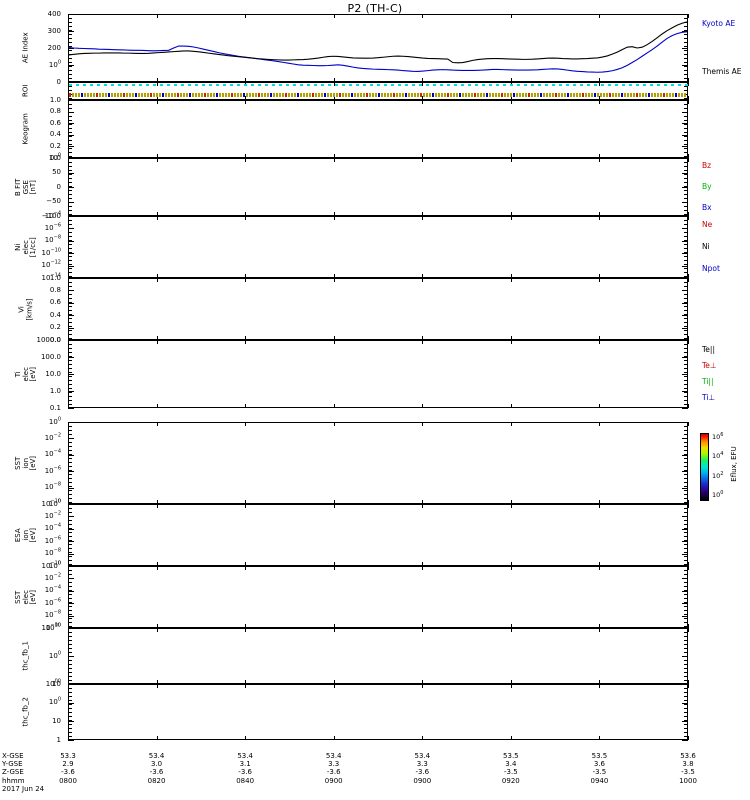  What do you see at coordinates (378, 597) in the screenshot?
I see `panel-sst-elec` at bounding box center [378, 597].